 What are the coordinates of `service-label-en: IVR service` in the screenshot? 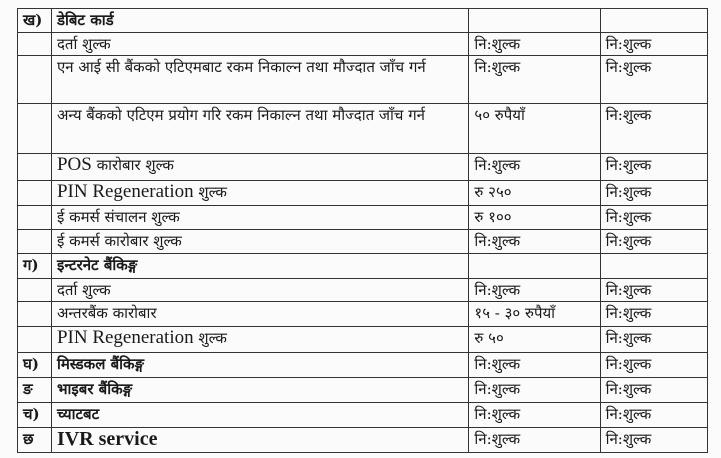 It's located at (107, 439).